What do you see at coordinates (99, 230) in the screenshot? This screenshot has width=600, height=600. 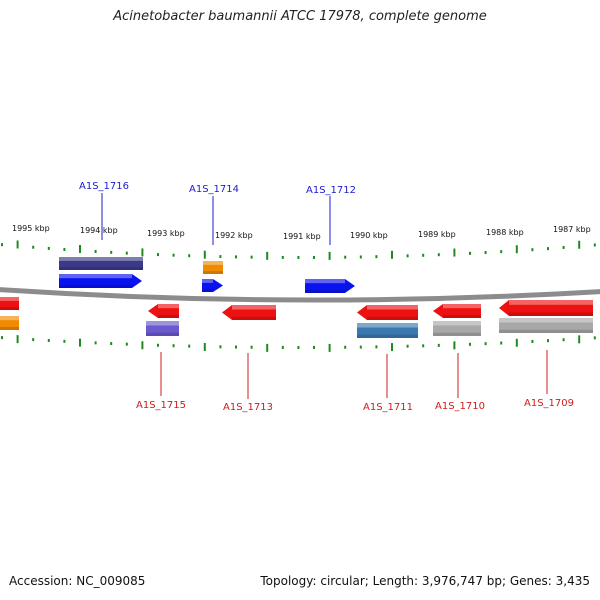 I see `scale-label: 1994 kbp` at bounding box center [99, 230].